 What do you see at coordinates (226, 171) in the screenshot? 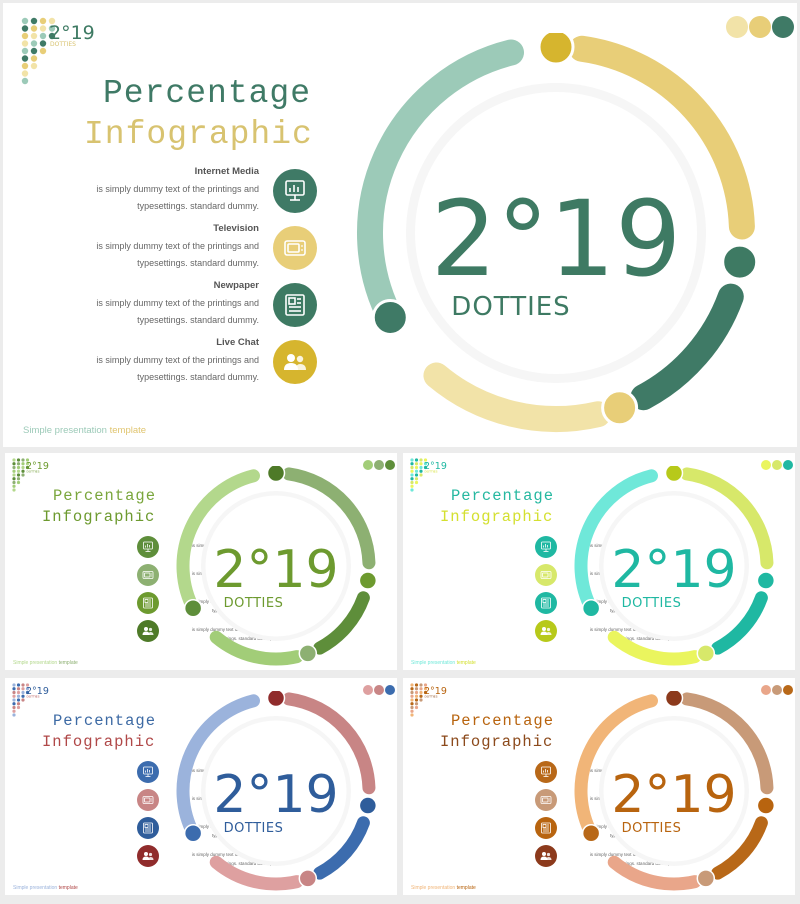
I see `entry-title: Internet Media` at bounding box center [226, 171].